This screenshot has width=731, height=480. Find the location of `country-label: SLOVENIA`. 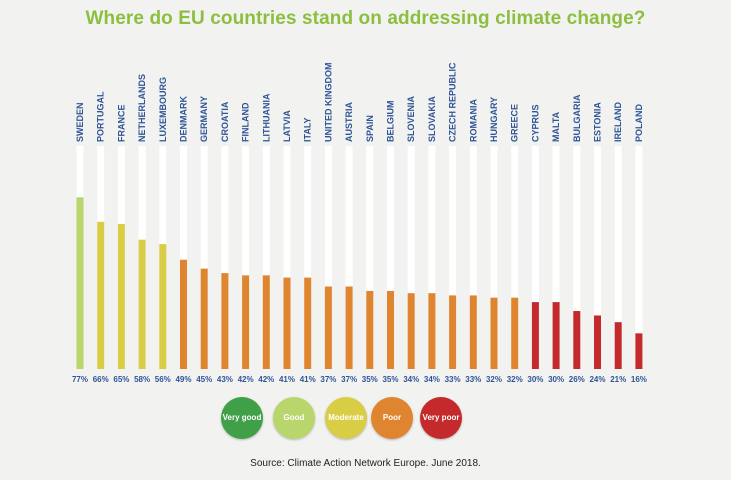

country-label: SLOVENIA is located at coordinates (411, 118).